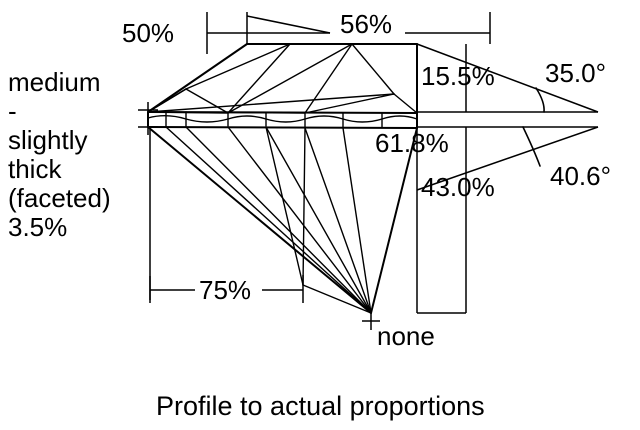  Describe the element at coordinates (371, 321) in the screenshot. I see `culet-tick-mark` at that location.